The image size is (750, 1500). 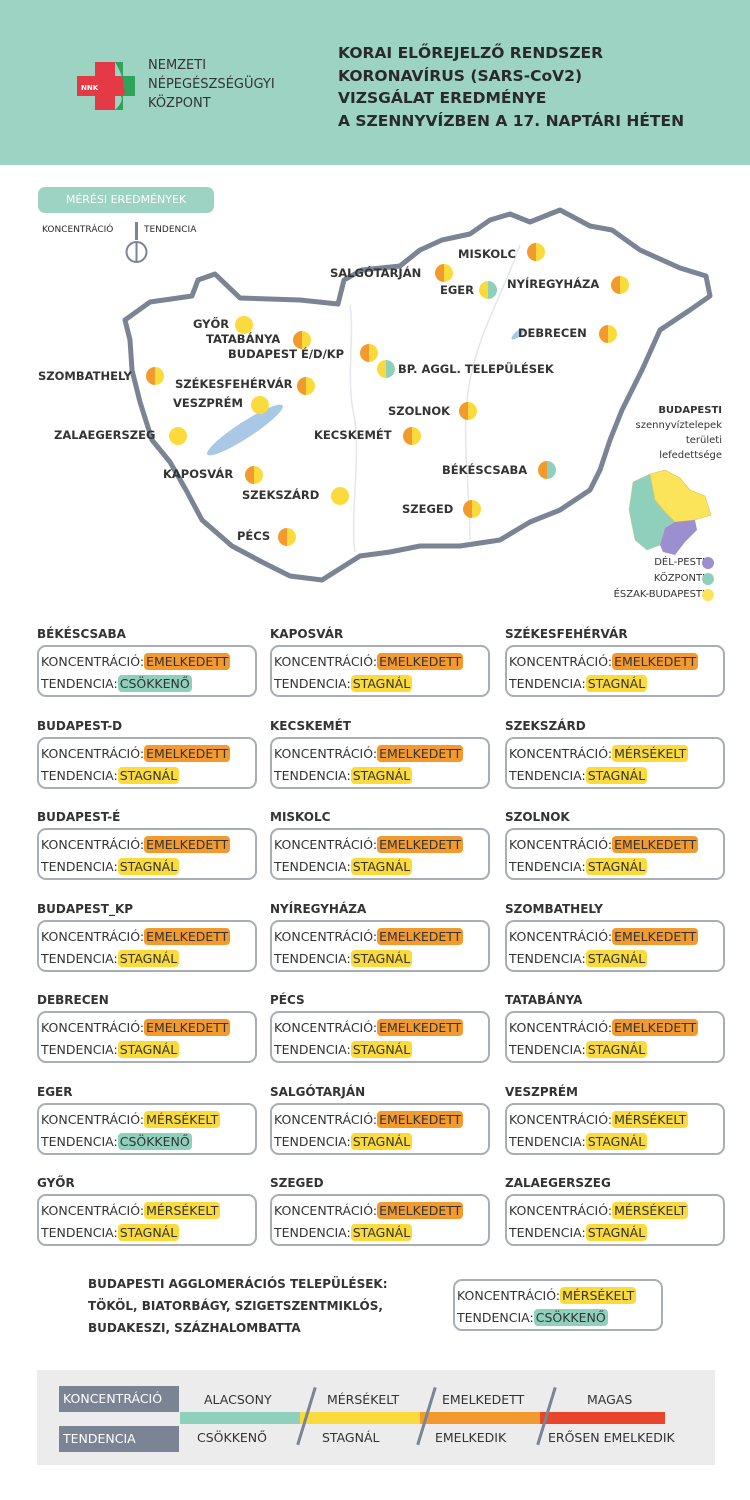 I want to click on card-title: KAPOSVÁR, so click(x=307, y=634).